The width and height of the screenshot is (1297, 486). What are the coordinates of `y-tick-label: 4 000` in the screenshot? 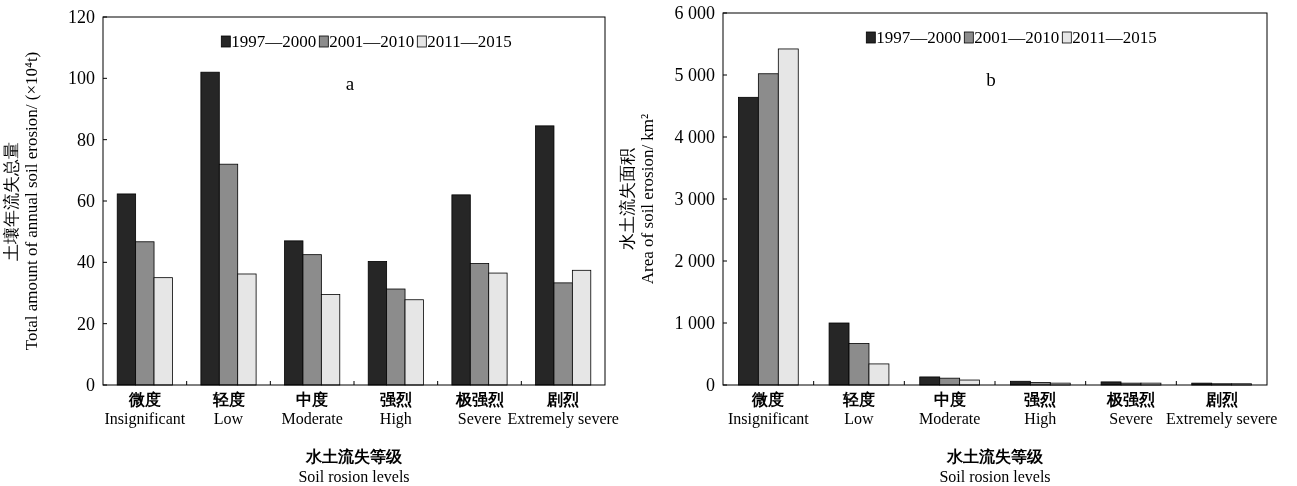 It's located at (694, 137).